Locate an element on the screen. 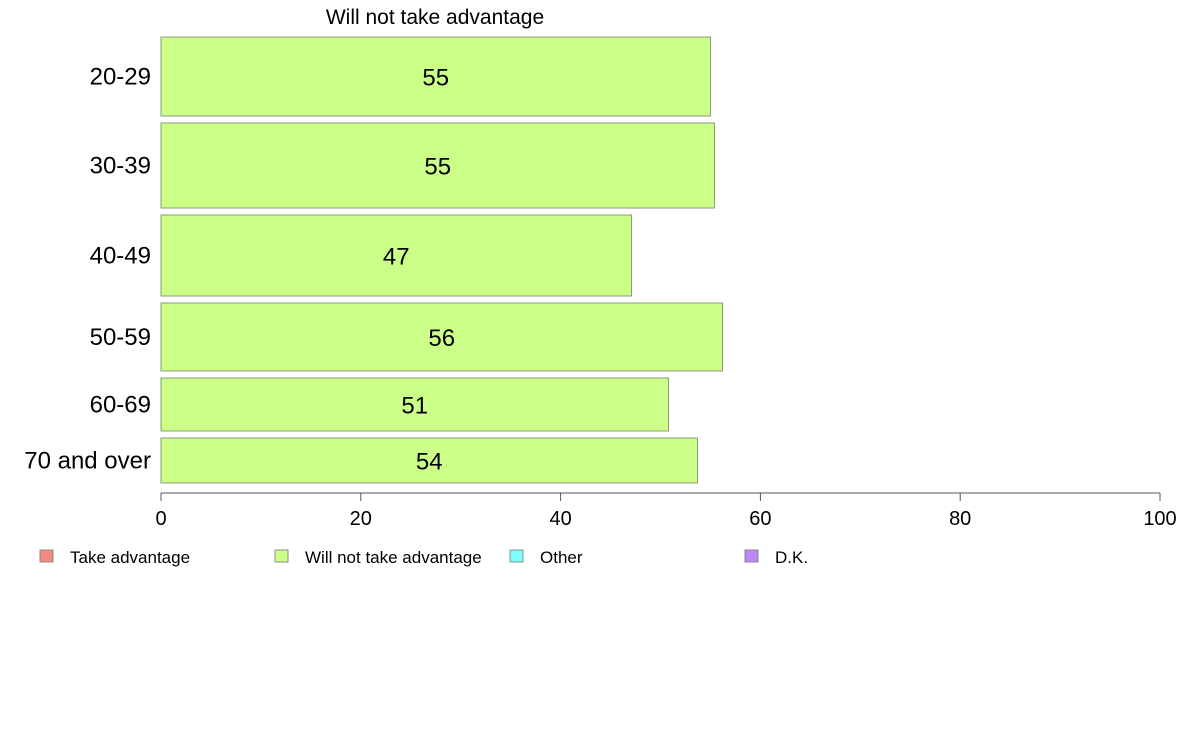  x-axis: 0 20 40 60 80 100 is located at coordinates (666, 511).